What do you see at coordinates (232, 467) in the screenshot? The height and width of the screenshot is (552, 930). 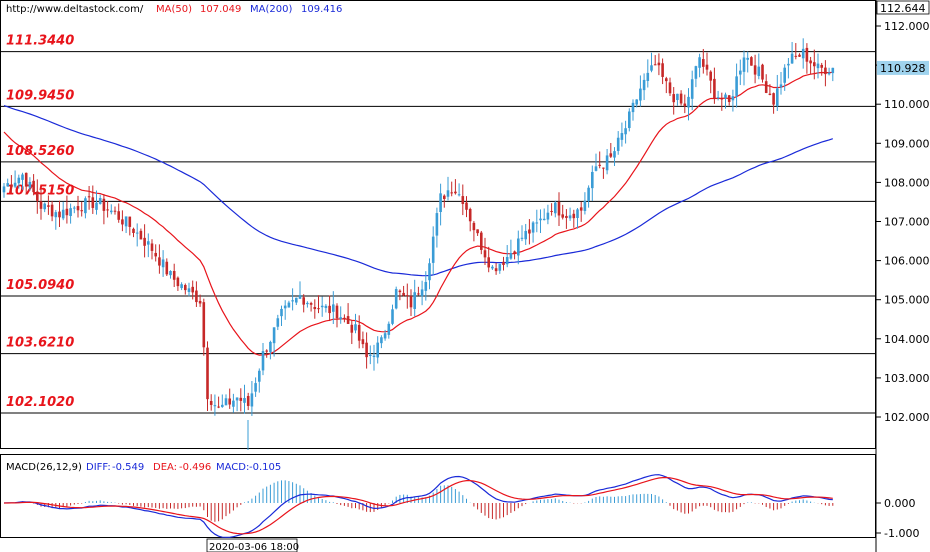 I see `macd-macd-label: MACD:` at bounding box center [232, 467].